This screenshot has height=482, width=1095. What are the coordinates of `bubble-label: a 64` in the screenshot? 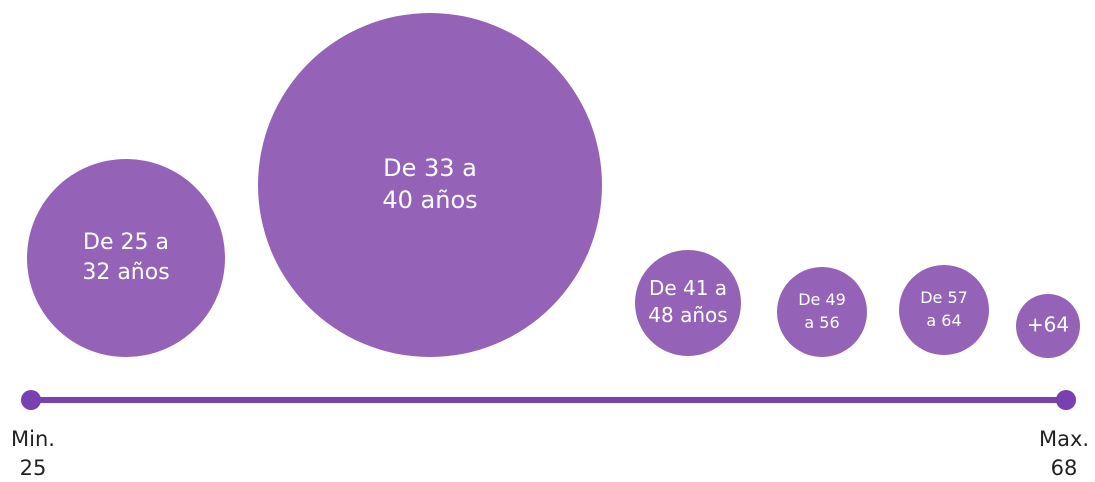 It's located at (943, 320).